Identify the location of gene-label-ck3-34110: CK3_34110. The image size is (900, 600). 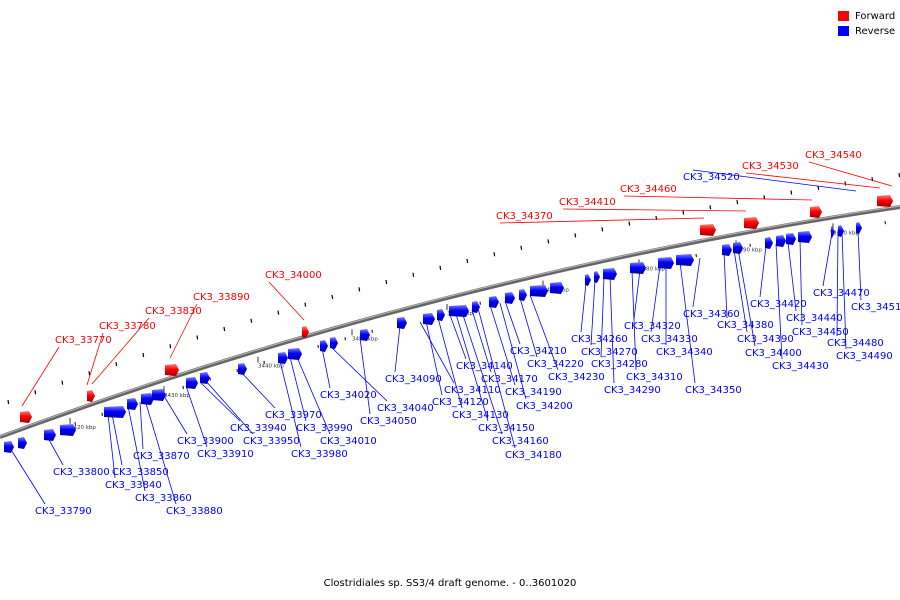
(472, 390).